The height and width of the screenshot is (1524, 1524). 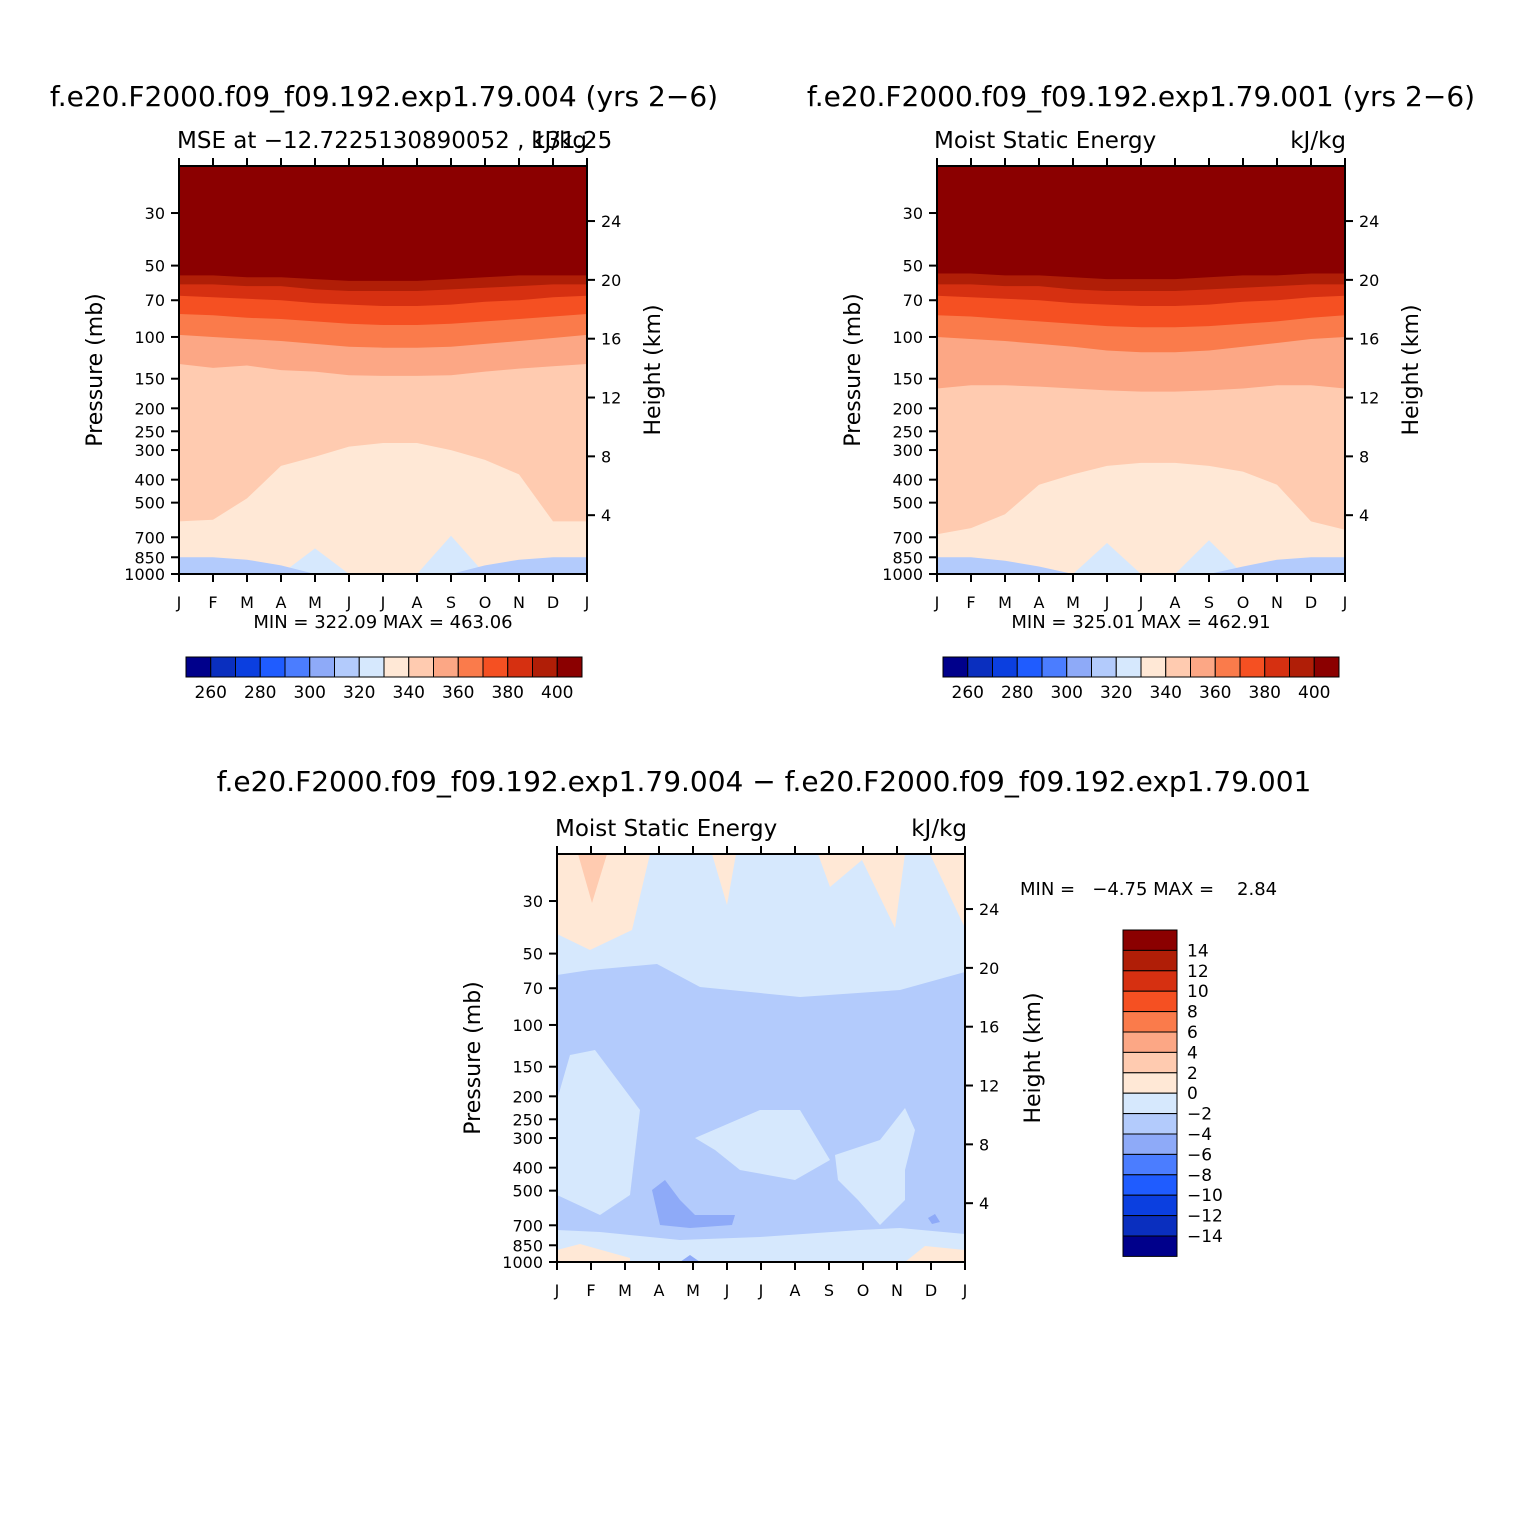 I want to click on y2-axis-label-top-right: Height (km), so click(x=1411, y=369).